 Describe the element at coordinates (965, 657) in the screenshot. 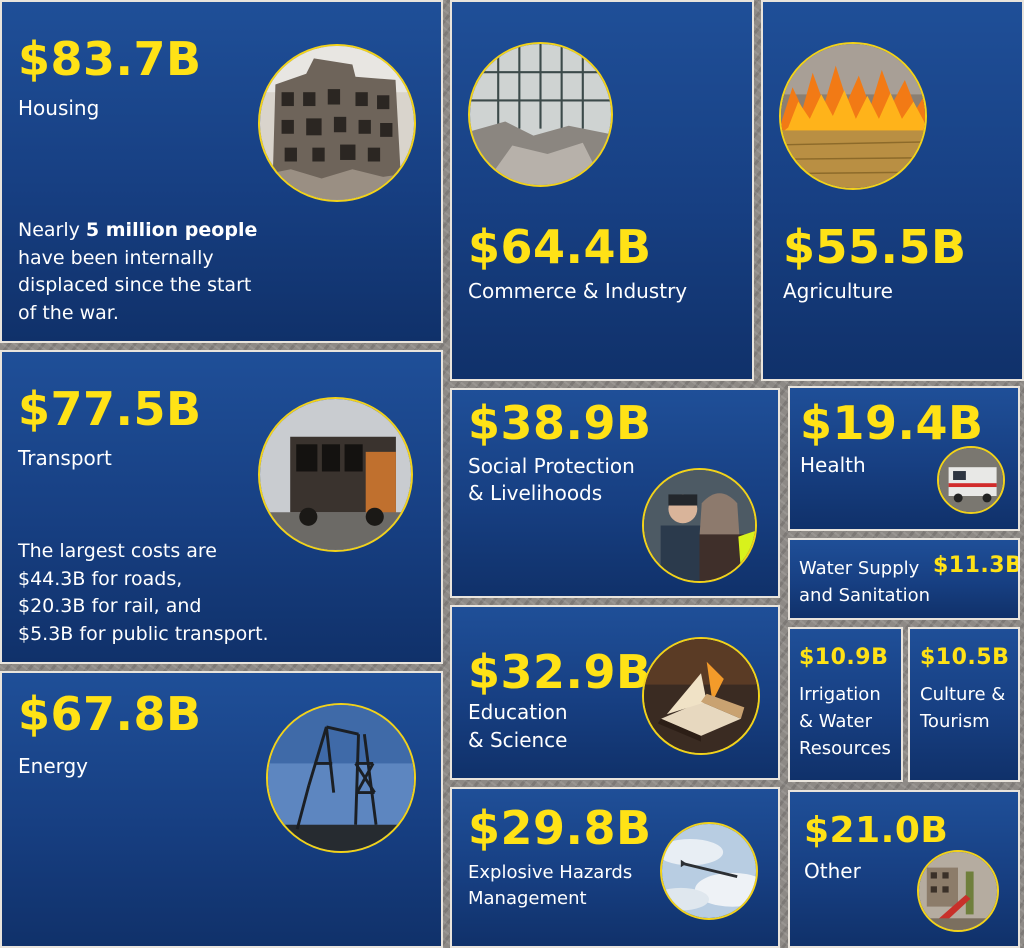

I see `culture-amount: $10.5B` at that location.